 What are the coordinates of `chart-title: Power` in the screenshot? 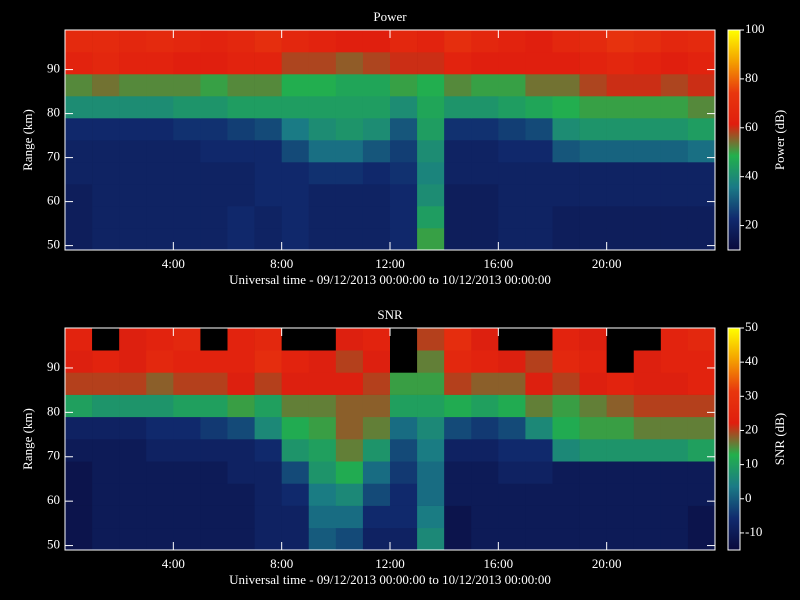 It's located at (390, 16).